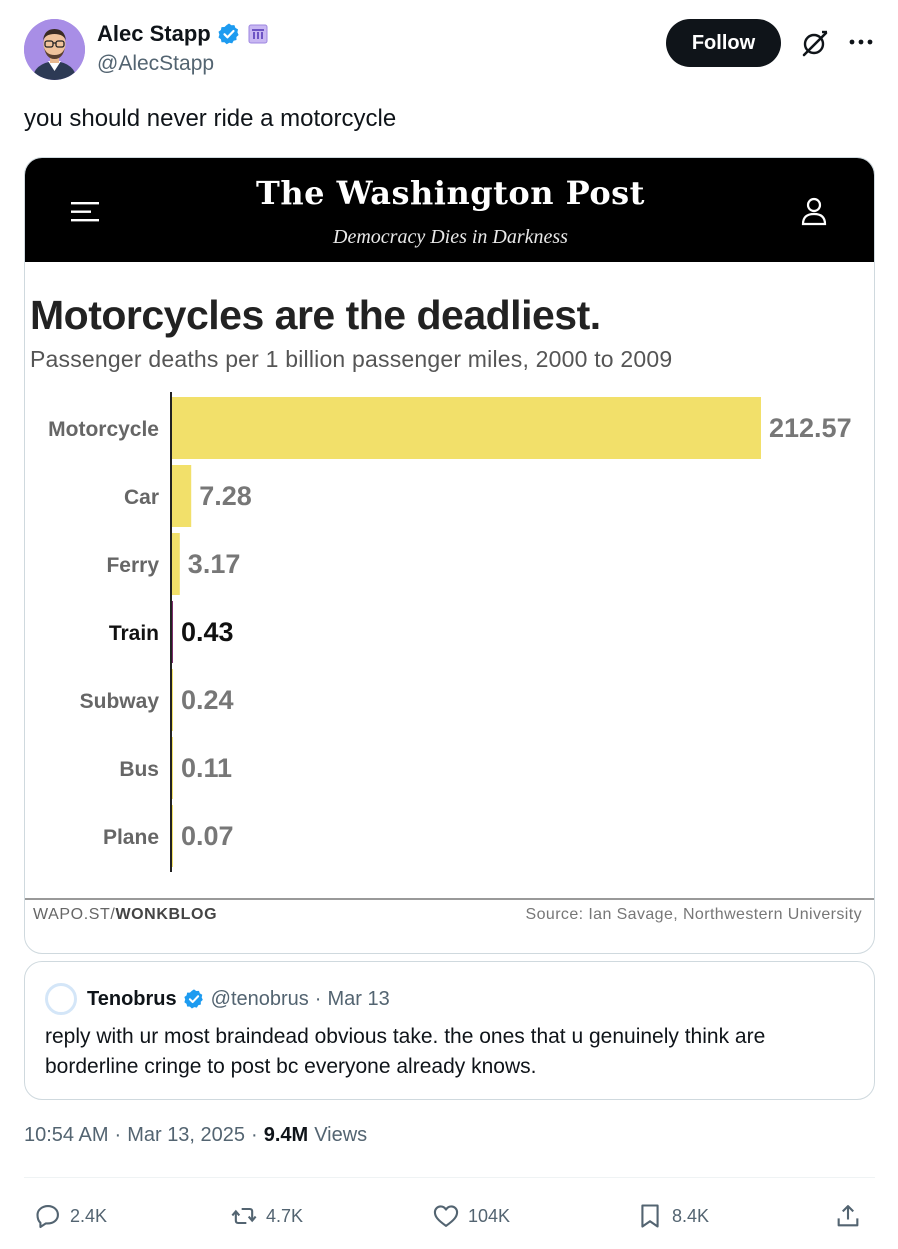 This screenshot has height=1249, width=898. I want to click on chart-footer-link: WAPO.ST/WONKBLOG, so click(125, 915).